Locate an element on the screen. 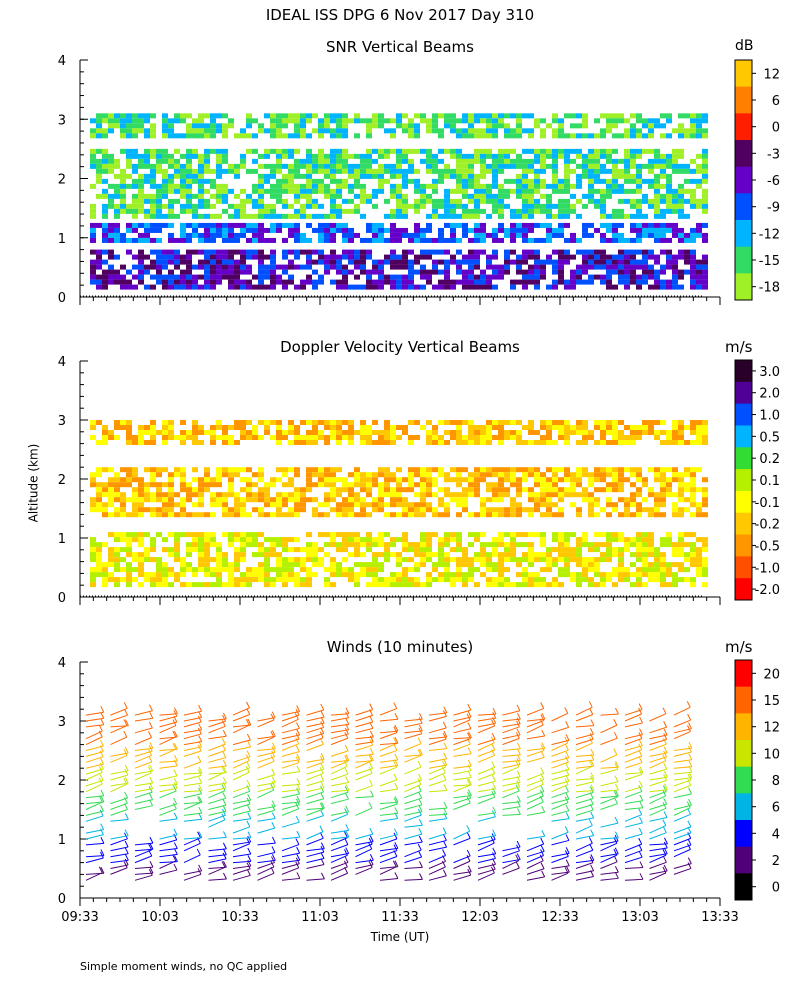 This screenshot has width=800, height=1000. colorbar-tick-label: 0.1 is located at coordinates (769, 481).